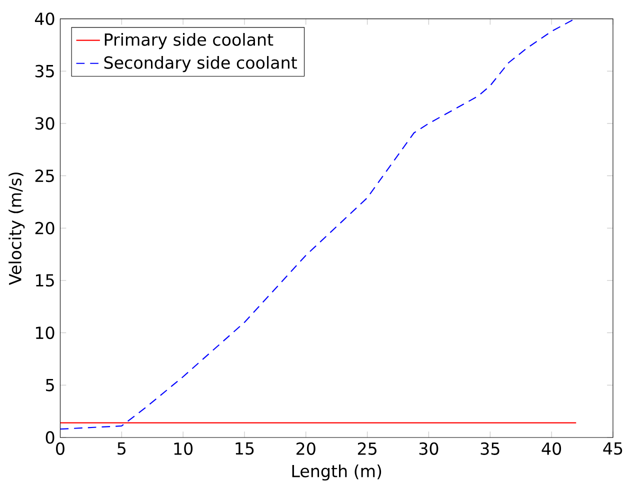 This screenshot has height=489, width=640. I want to click on y-tick-label: 25, so click(44, 175).